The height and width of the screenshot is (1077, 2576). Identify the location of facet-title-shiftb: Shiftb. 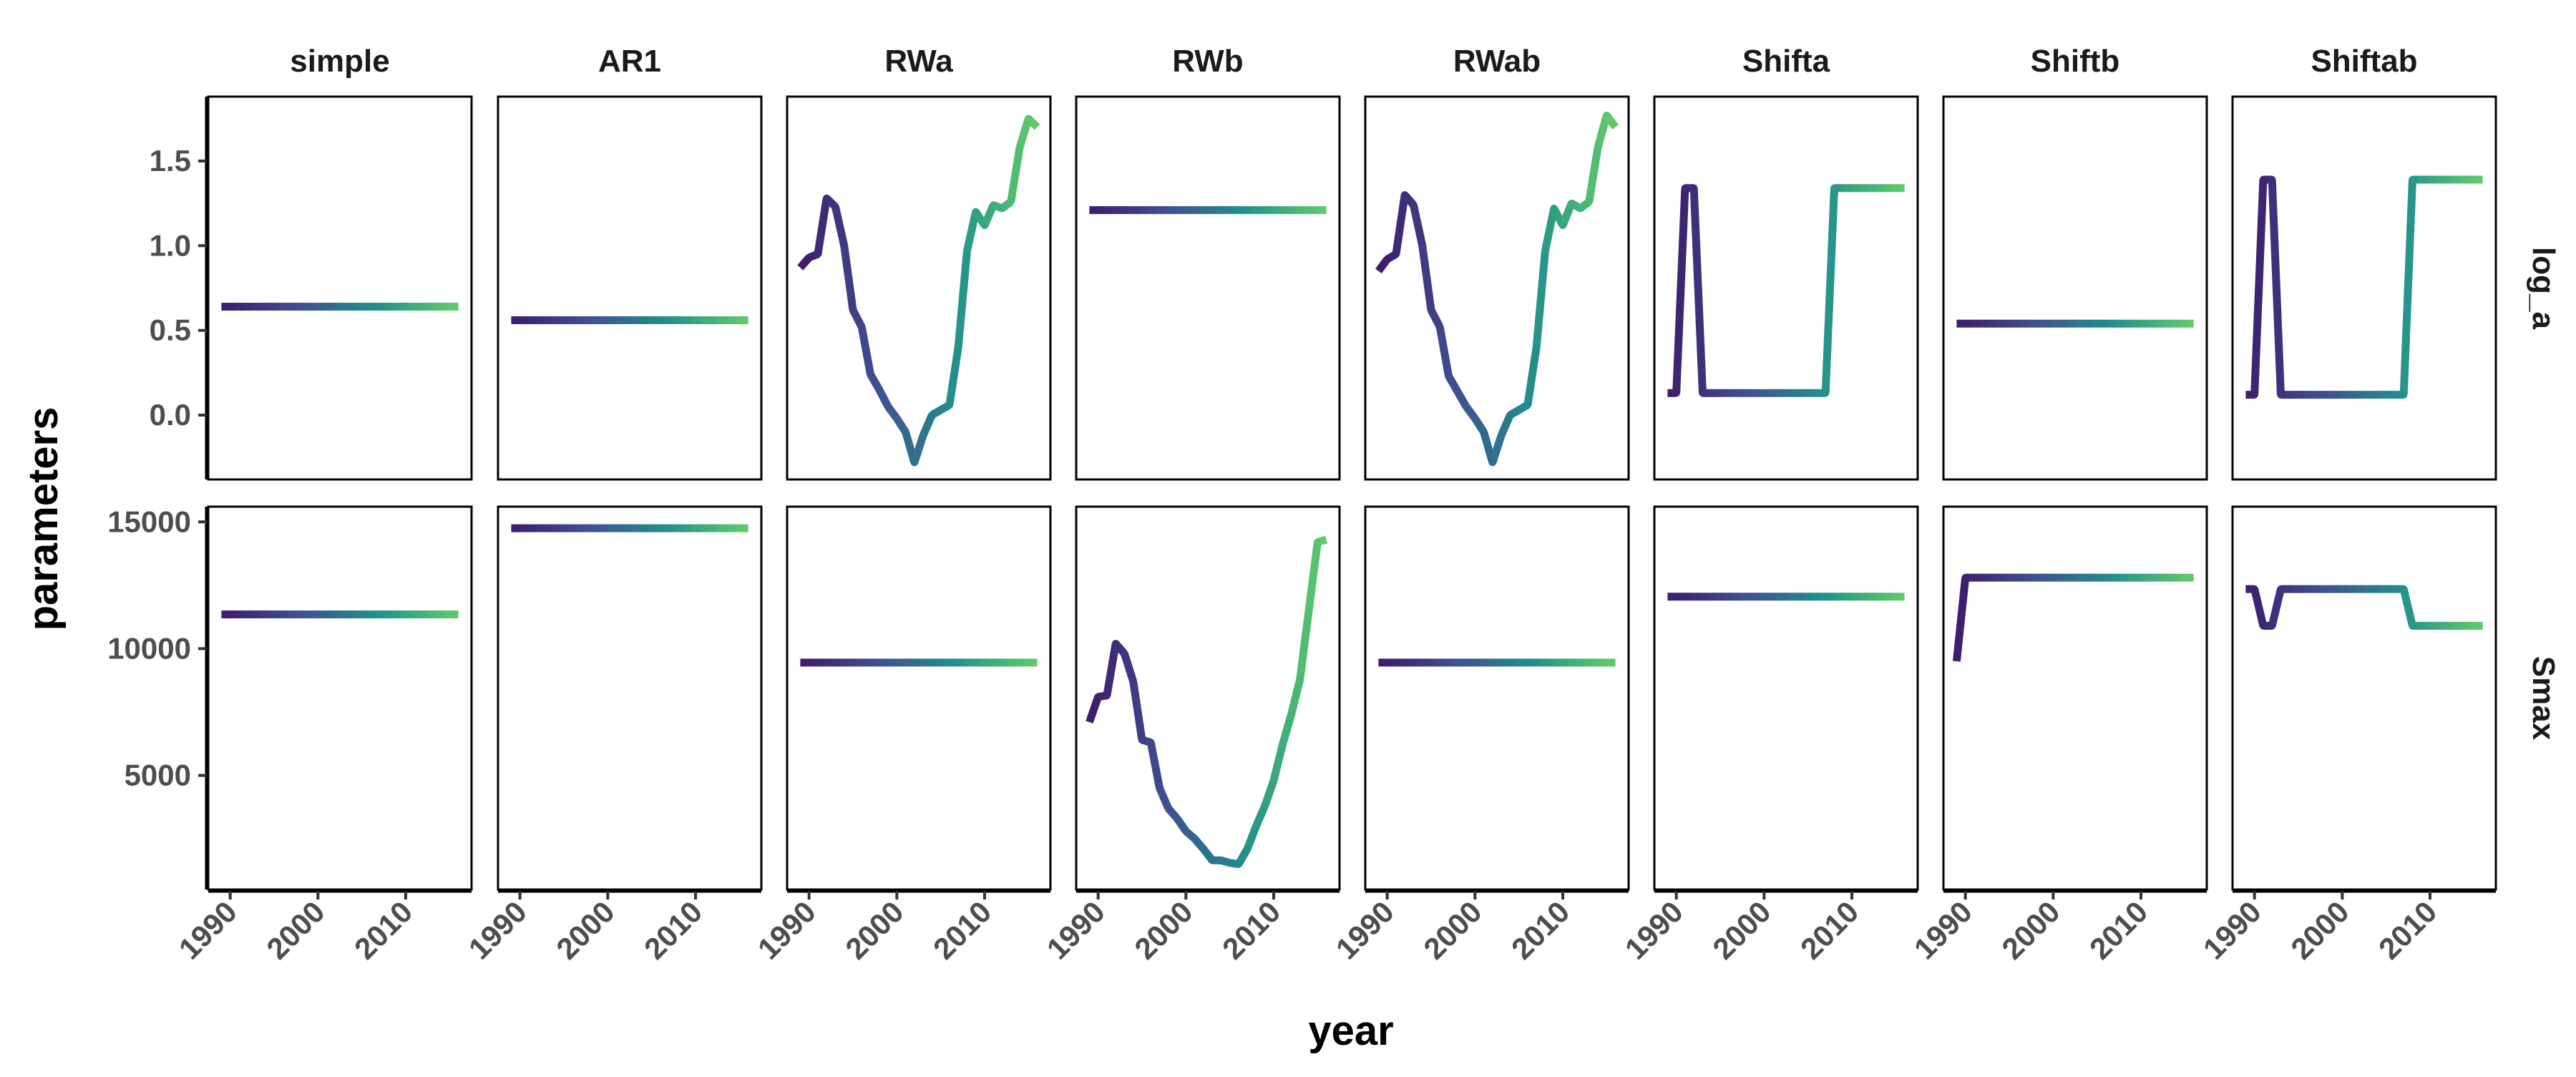
(2075, 62).